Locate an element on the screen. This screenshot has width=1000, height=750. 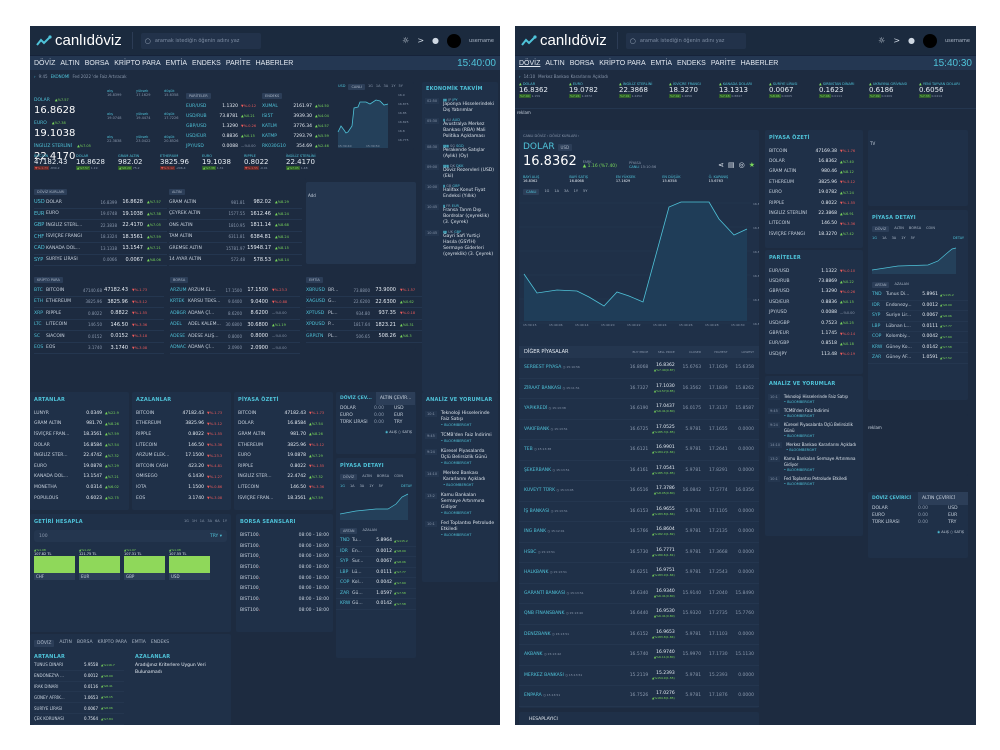
list-item: ÇEK KORUNASI 0.7564 ▲%7.84 is located at coordinates (79, 719).